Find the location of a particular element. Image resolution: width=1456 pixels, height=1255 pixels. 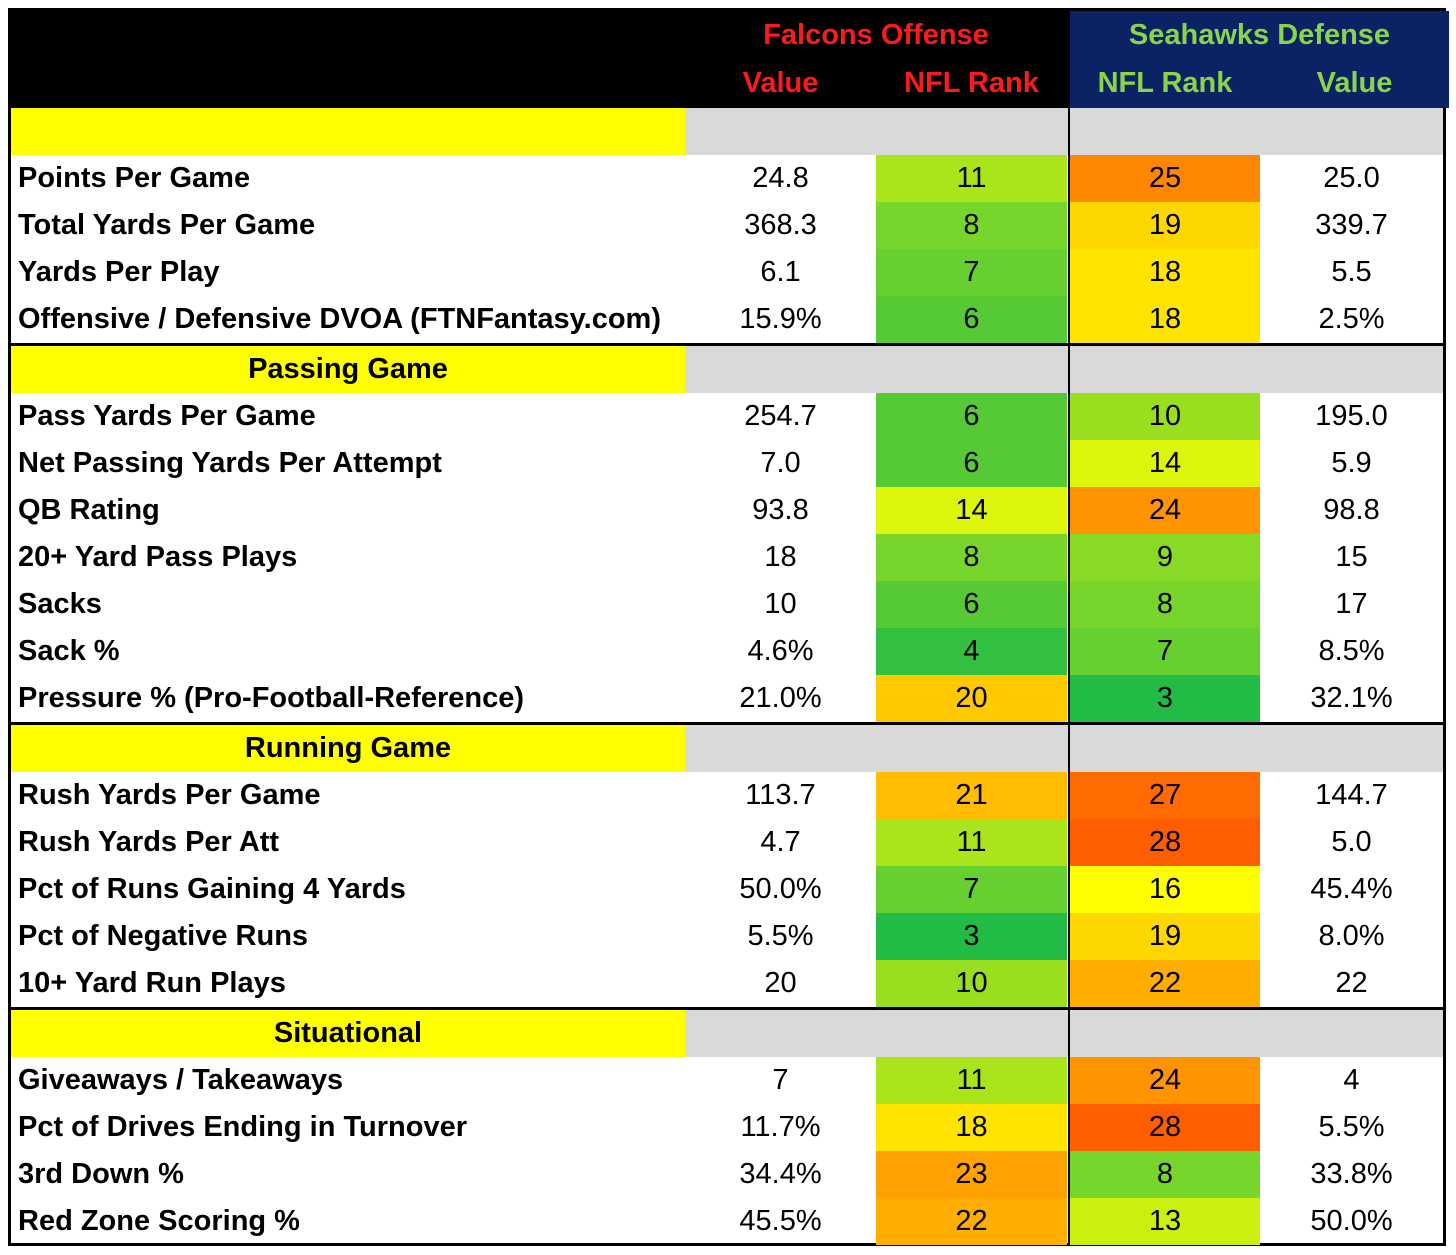

stat-label: Pass Yards Per Game is located at coordinates (167, 416).